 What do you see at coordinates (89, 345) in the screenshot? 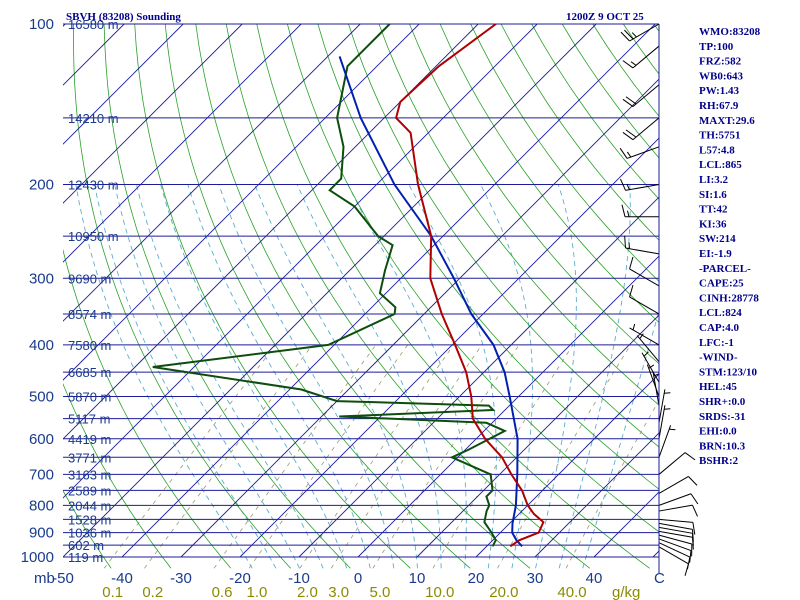
I see `height-tick-label: 7580 m` at bounding box center [89, 345].